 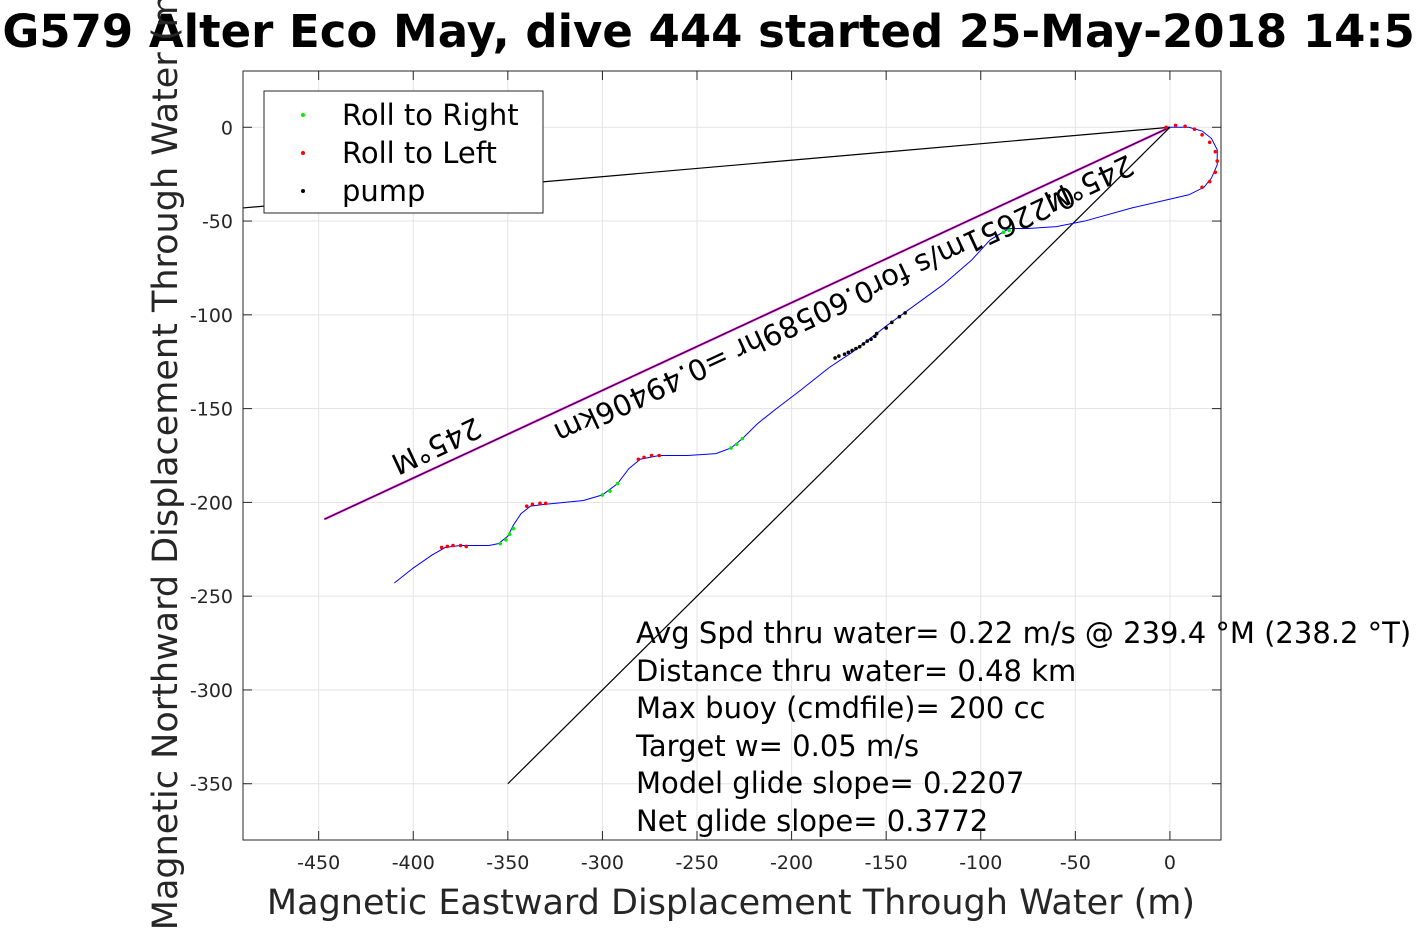 I want to click on stat-net-glide: Net glide slope= 0.3772, so click(x=812, y=821).